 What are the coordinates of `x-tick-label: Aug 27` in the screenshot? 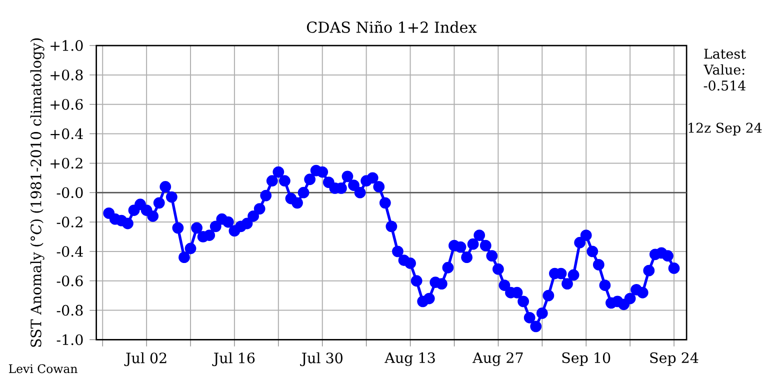 It's located at (497, 359).